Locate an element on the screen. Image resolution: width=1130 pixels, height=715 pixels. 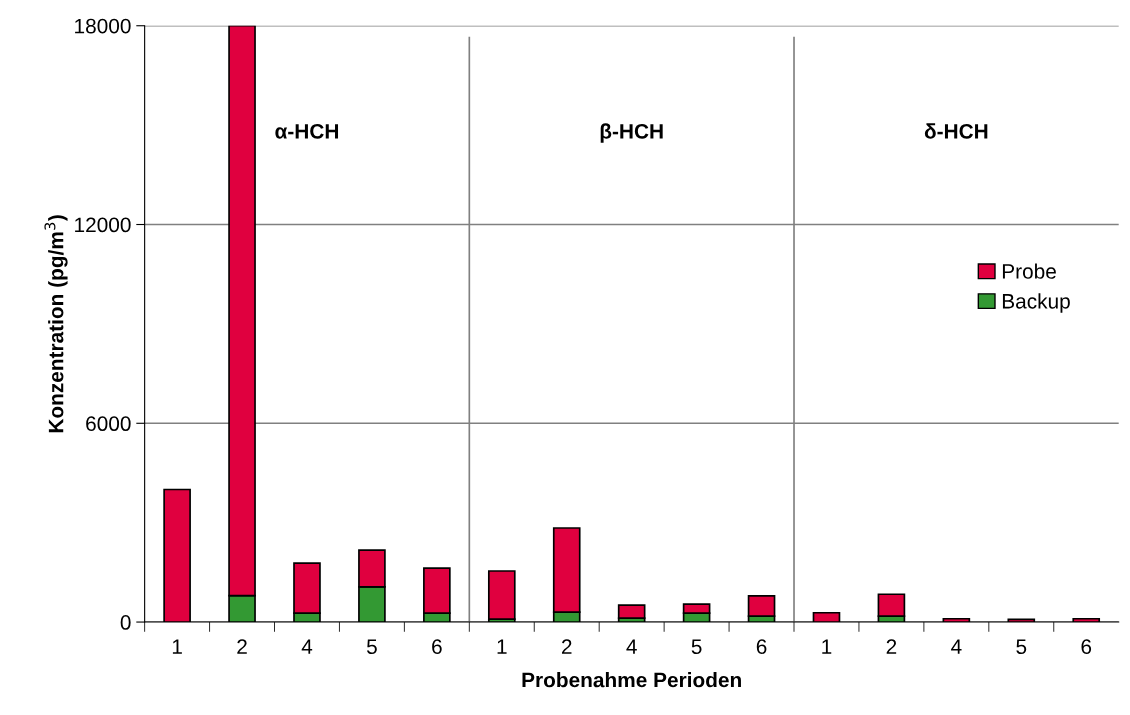
annotation: α-HCH is located at coordinates (307, 131).